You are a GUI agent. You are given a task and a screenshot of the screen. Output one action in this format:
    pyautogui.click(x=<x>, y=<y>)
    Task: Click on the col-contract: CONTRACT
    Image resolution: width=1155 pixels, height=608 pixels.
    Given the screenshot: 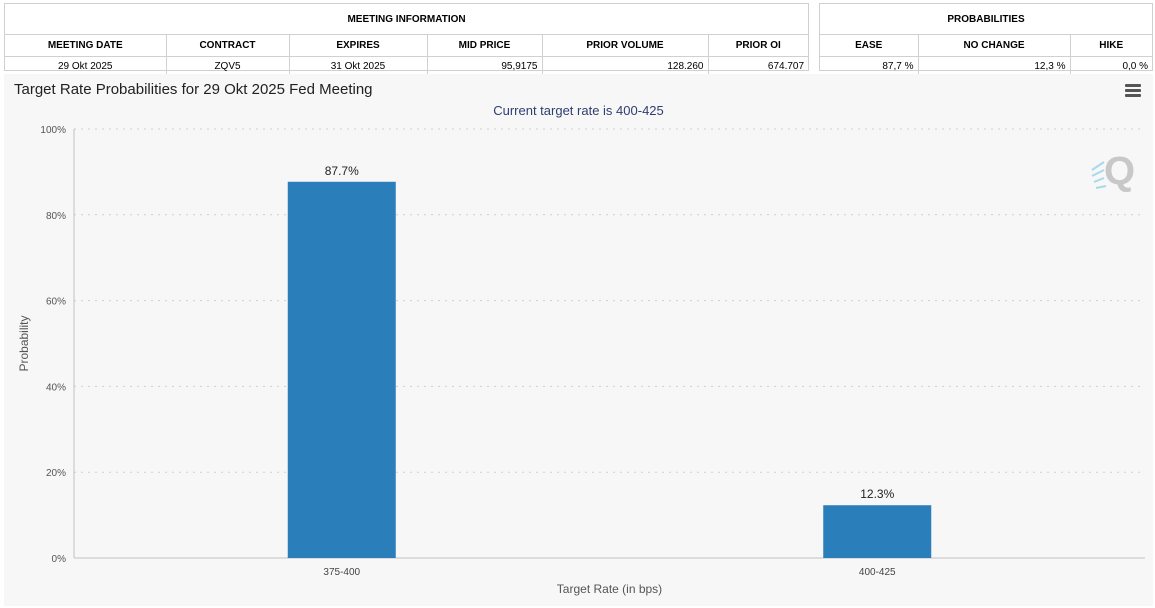 What is the action you would take?
    pyautogui.click(x=228, y=45)
    